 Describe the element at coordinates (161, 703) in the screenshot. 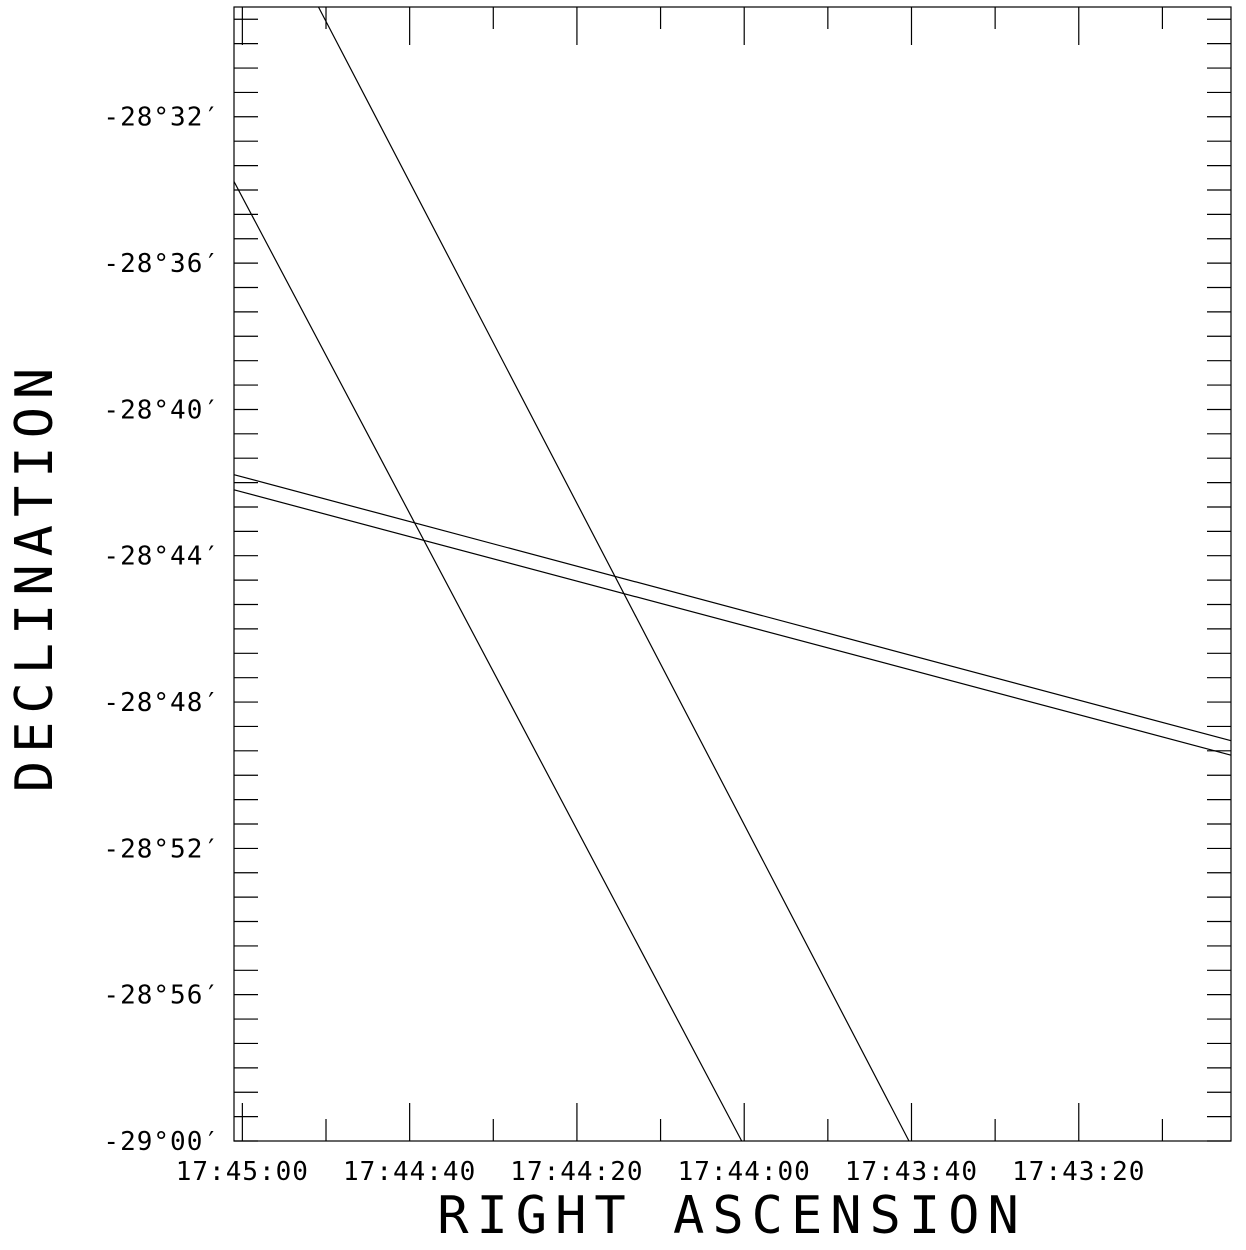

I see `y-tick-label: -28°48′` at that location.